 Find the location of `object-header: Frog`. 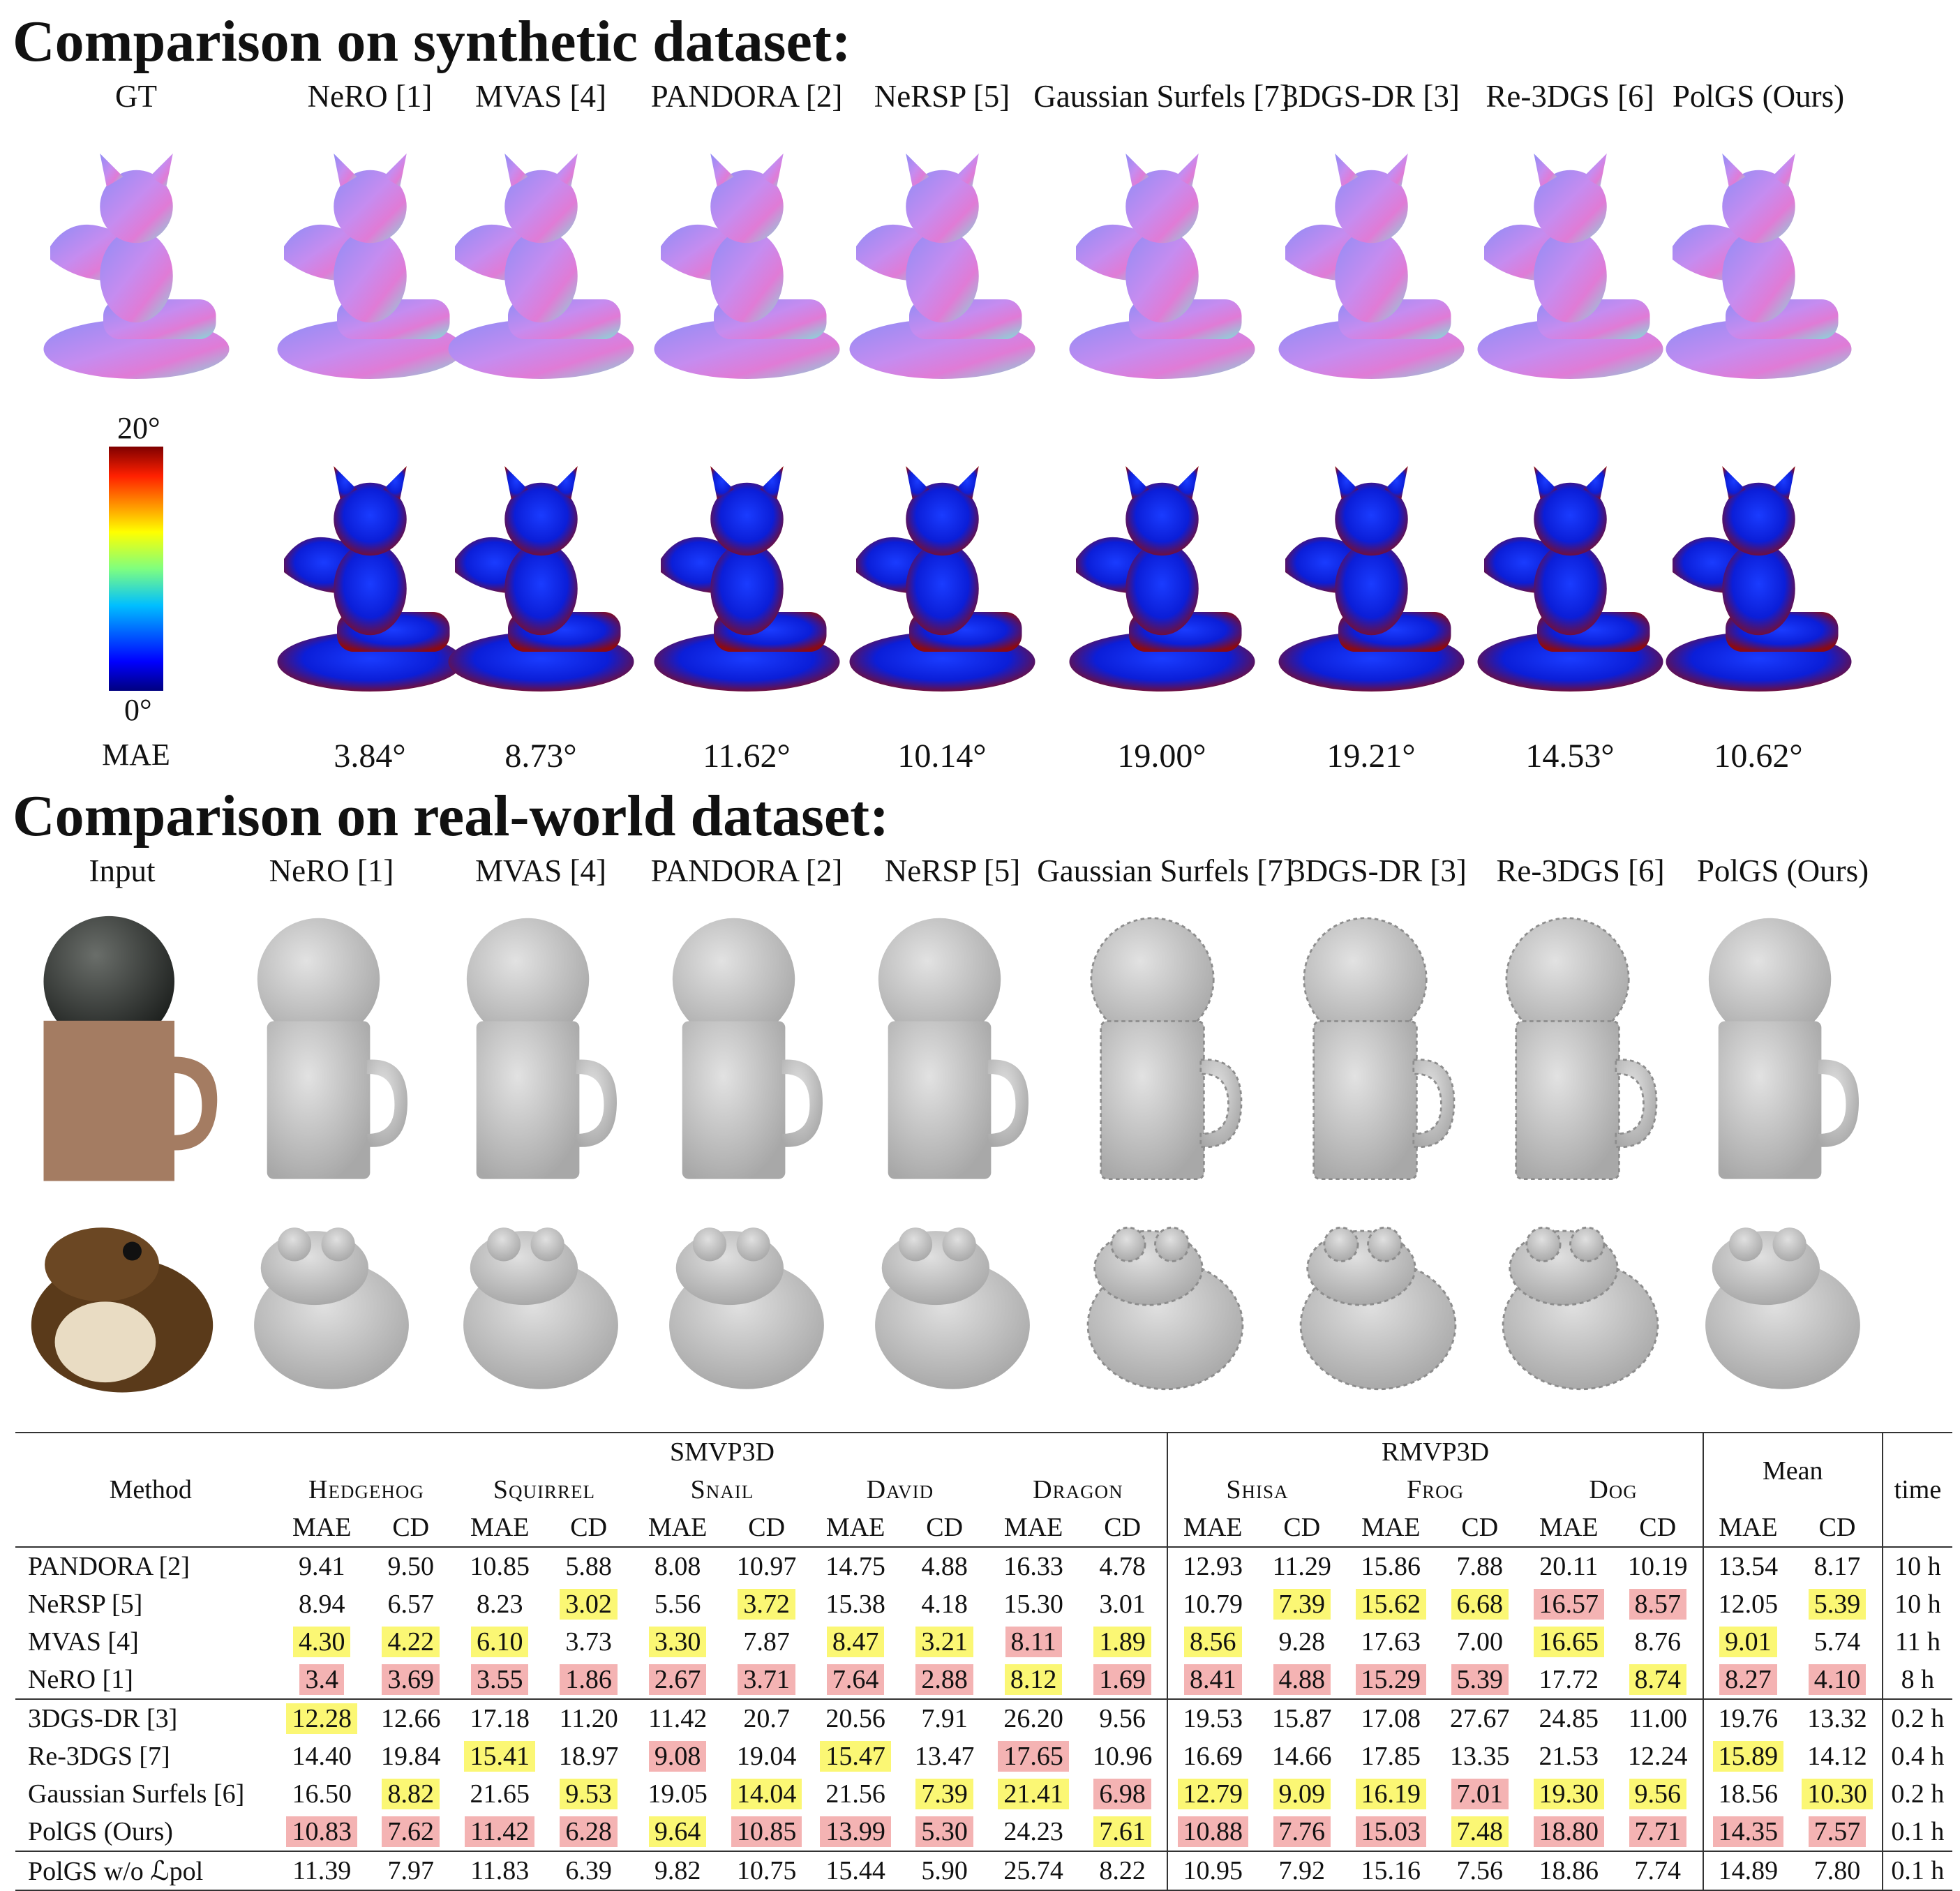

object-header: Frog is located at coordinates (1435, 1489).